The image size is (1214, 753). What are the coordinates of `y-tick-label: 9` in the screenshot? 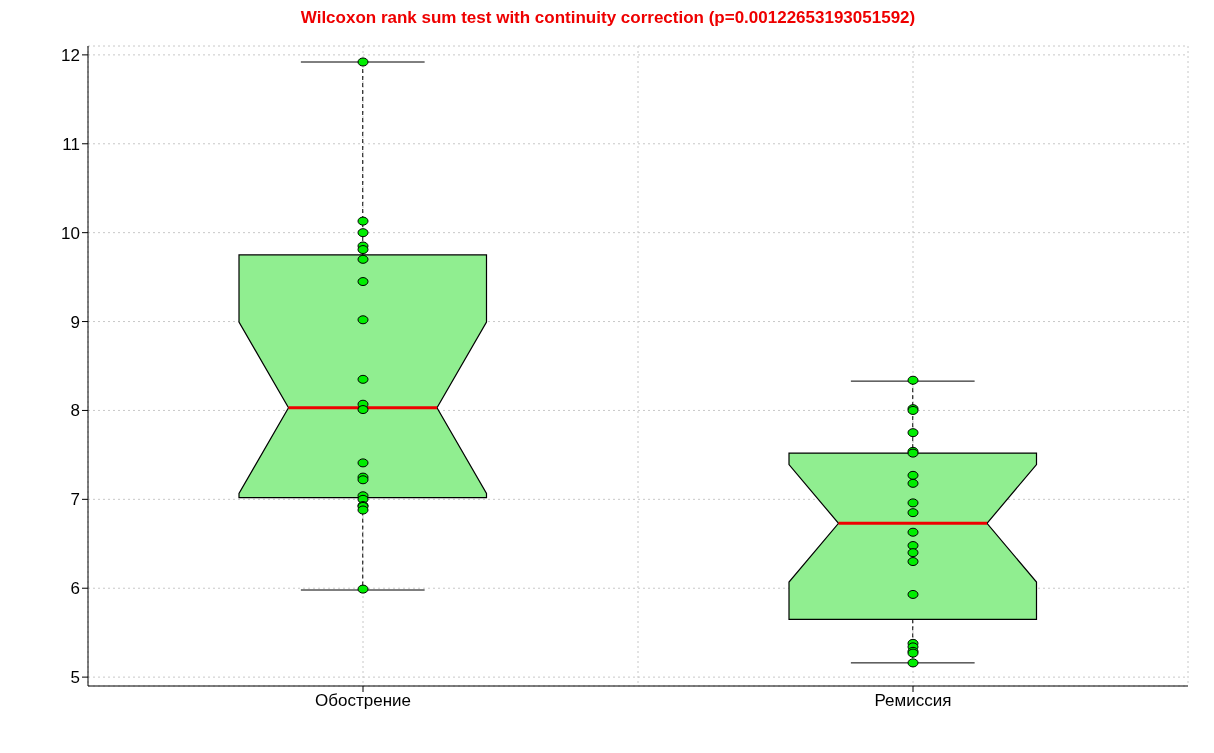 It's located at (75, 322).